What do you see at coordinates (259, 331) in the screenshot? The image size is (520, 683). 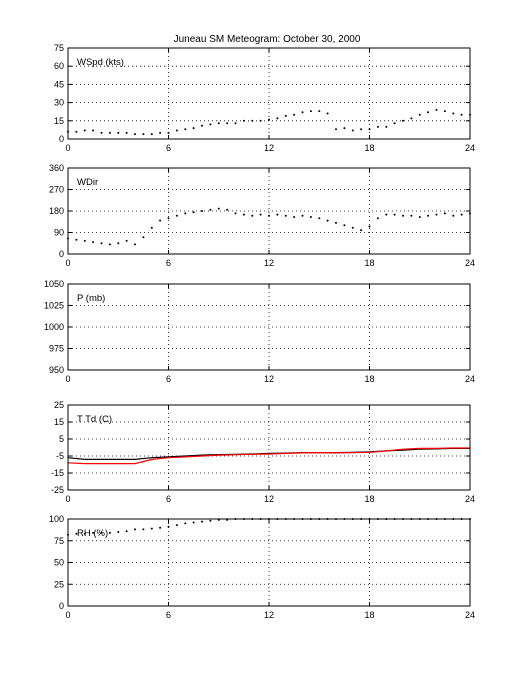 I see `panel-2: 0 6 12 18 24 950 975 1000 1025 1050 P (mb)` at bounding box center [259, 331].